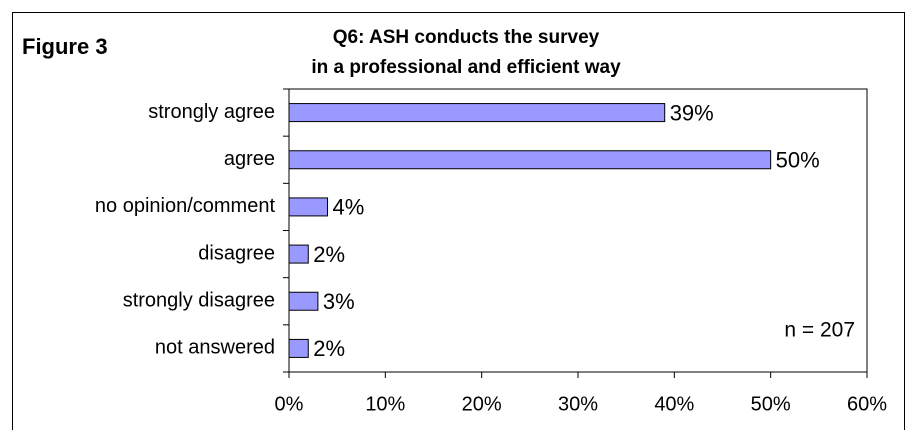 Image resolution: width=917 pixels, height=435 pixels. What do you see at coordinates (349, 207) in the screenshot?
I see `value-label: 4%` at bounding box center [349, 207].